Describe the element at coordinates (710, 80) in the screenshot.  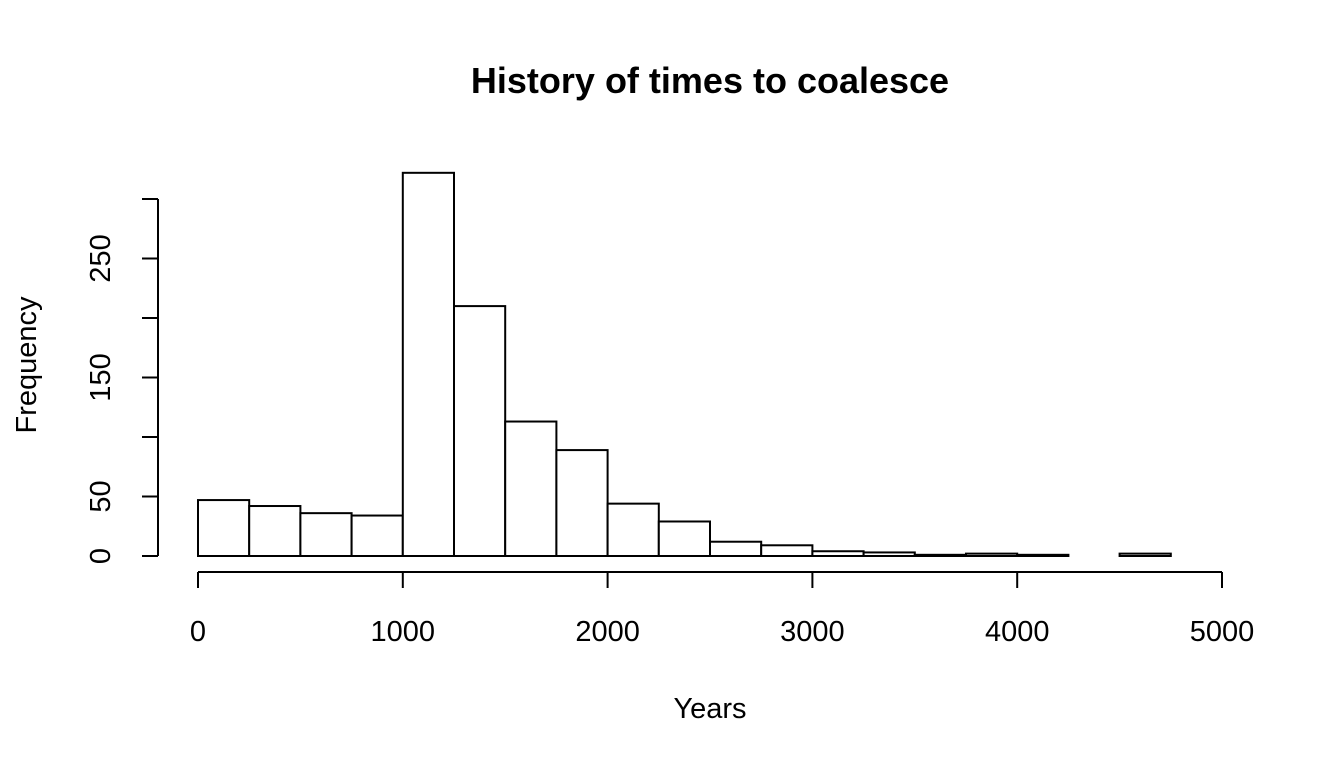
I see `chart-title: History of times to coalesce` at that location.